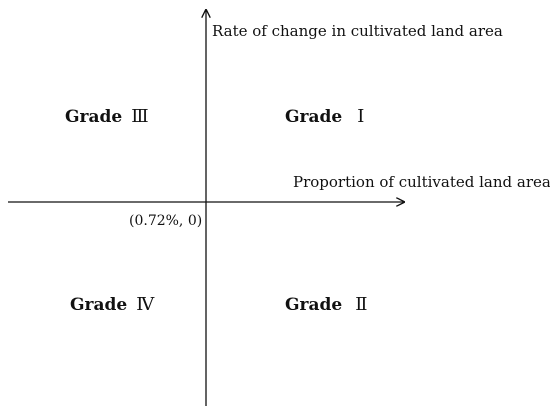 The height and width of the screenshot is (413, 550). Describe the element at coordinates (421, 182) in the screenshot. I see `x-axis-label: Proportion of cultivated land area` at that location.